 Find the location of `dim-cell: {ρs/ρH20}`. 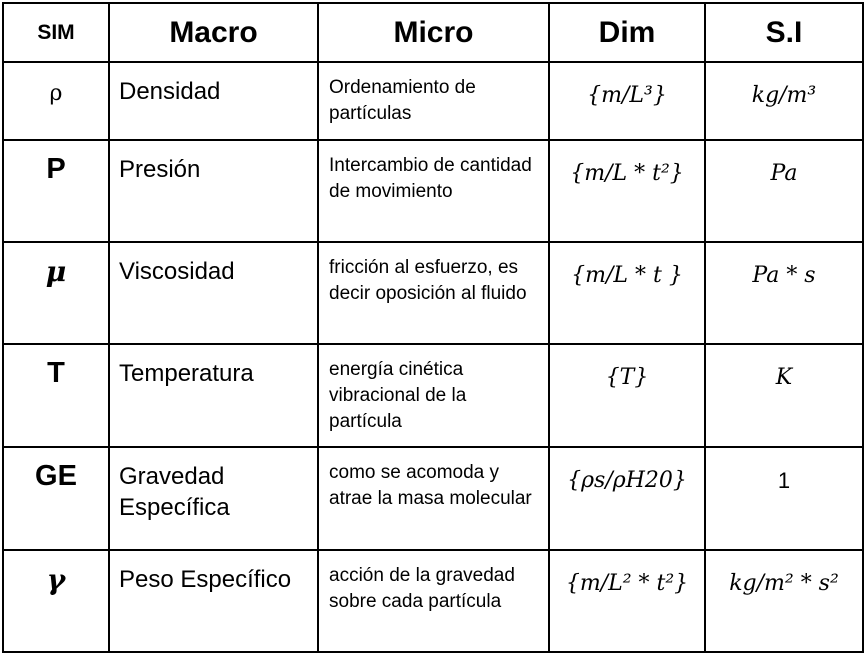

dim-cell: {ρs/ρH20} is located at coordinates (627, 498).